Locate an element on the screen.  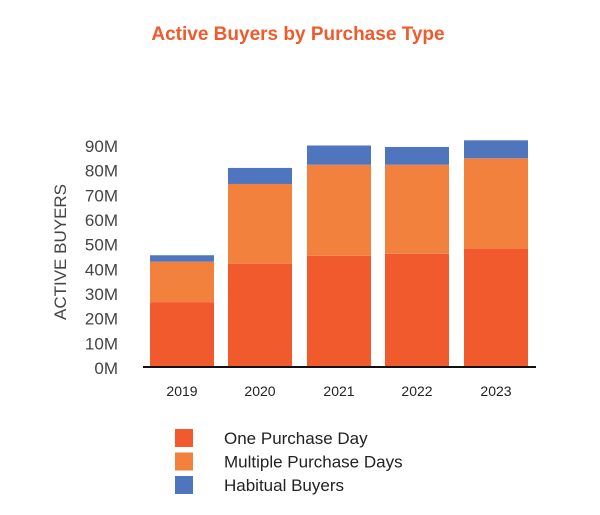
x-tick-label: 2022 is located at coordinates (416, 391).